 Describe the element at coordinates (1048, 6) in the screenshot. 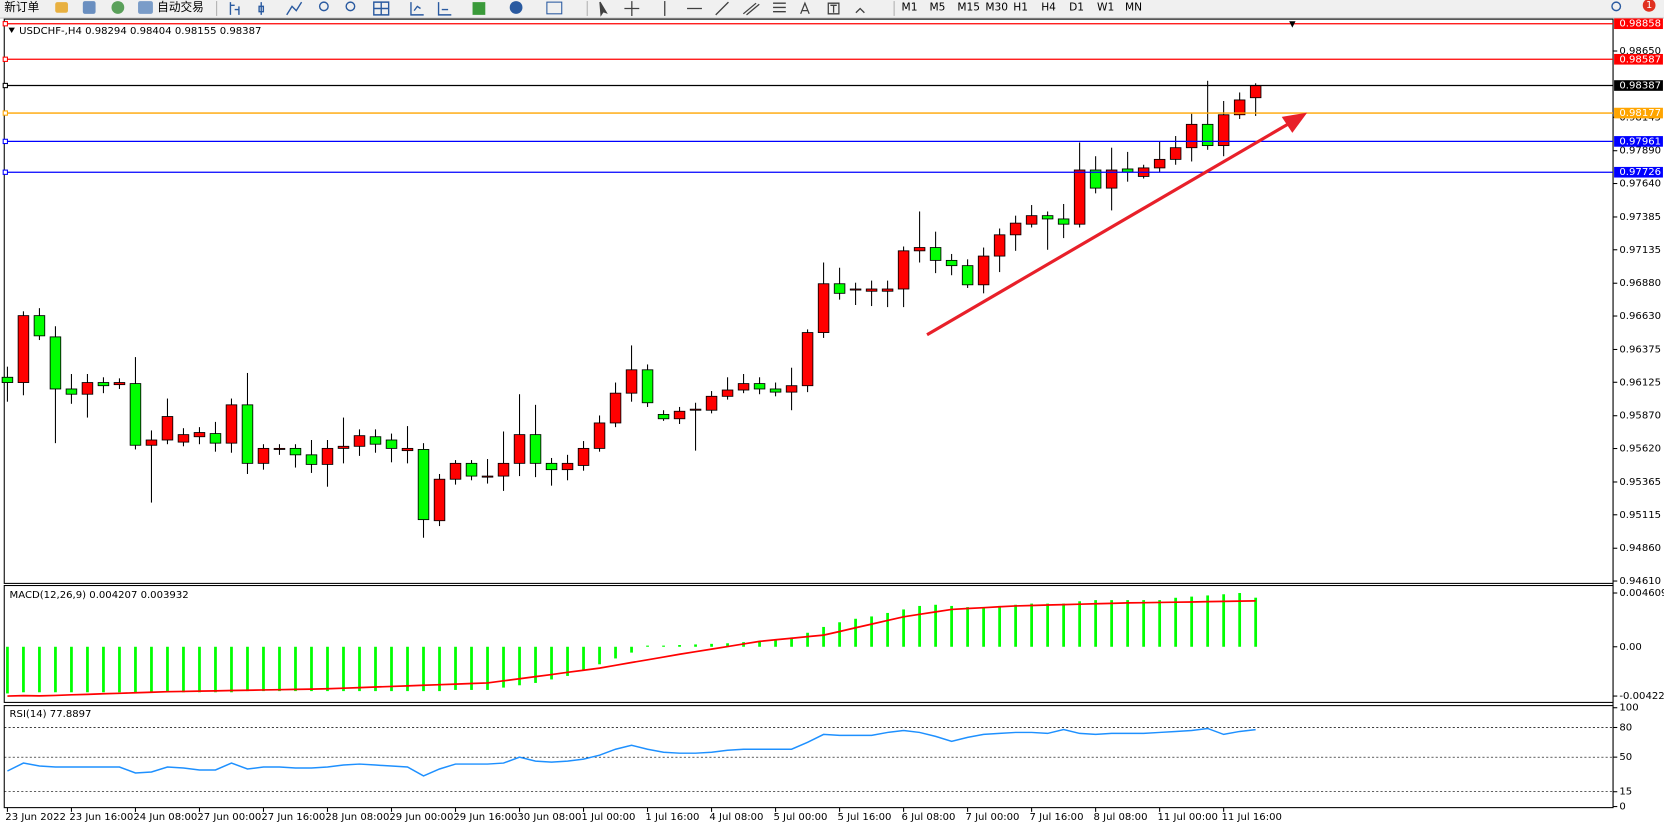

I see `timeframe-button: H4` at that location.